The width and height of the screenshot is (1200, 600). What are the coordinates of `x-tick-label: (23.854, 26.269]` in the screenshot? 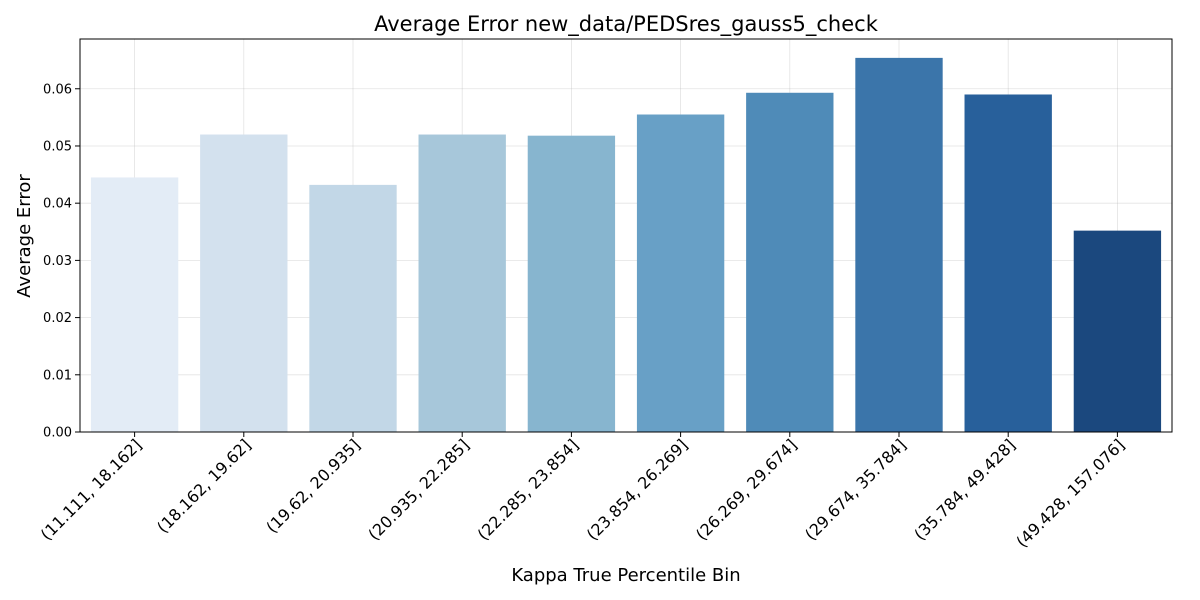 It's located at (637, 489).